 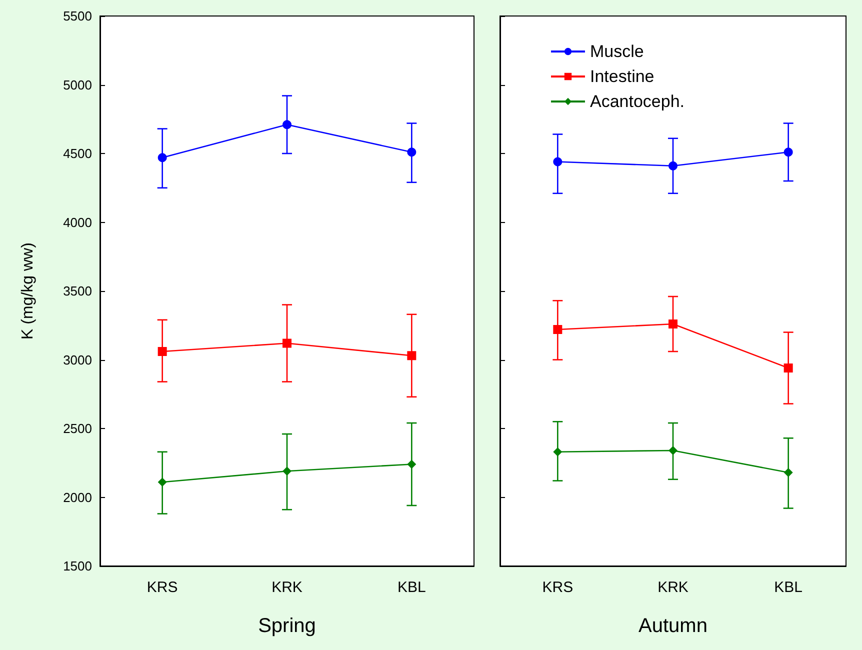 What do you see at coordinates (77, 566) in the screenshot?
I see `y-tick-label: 1500` at bounding box center [77, 566].